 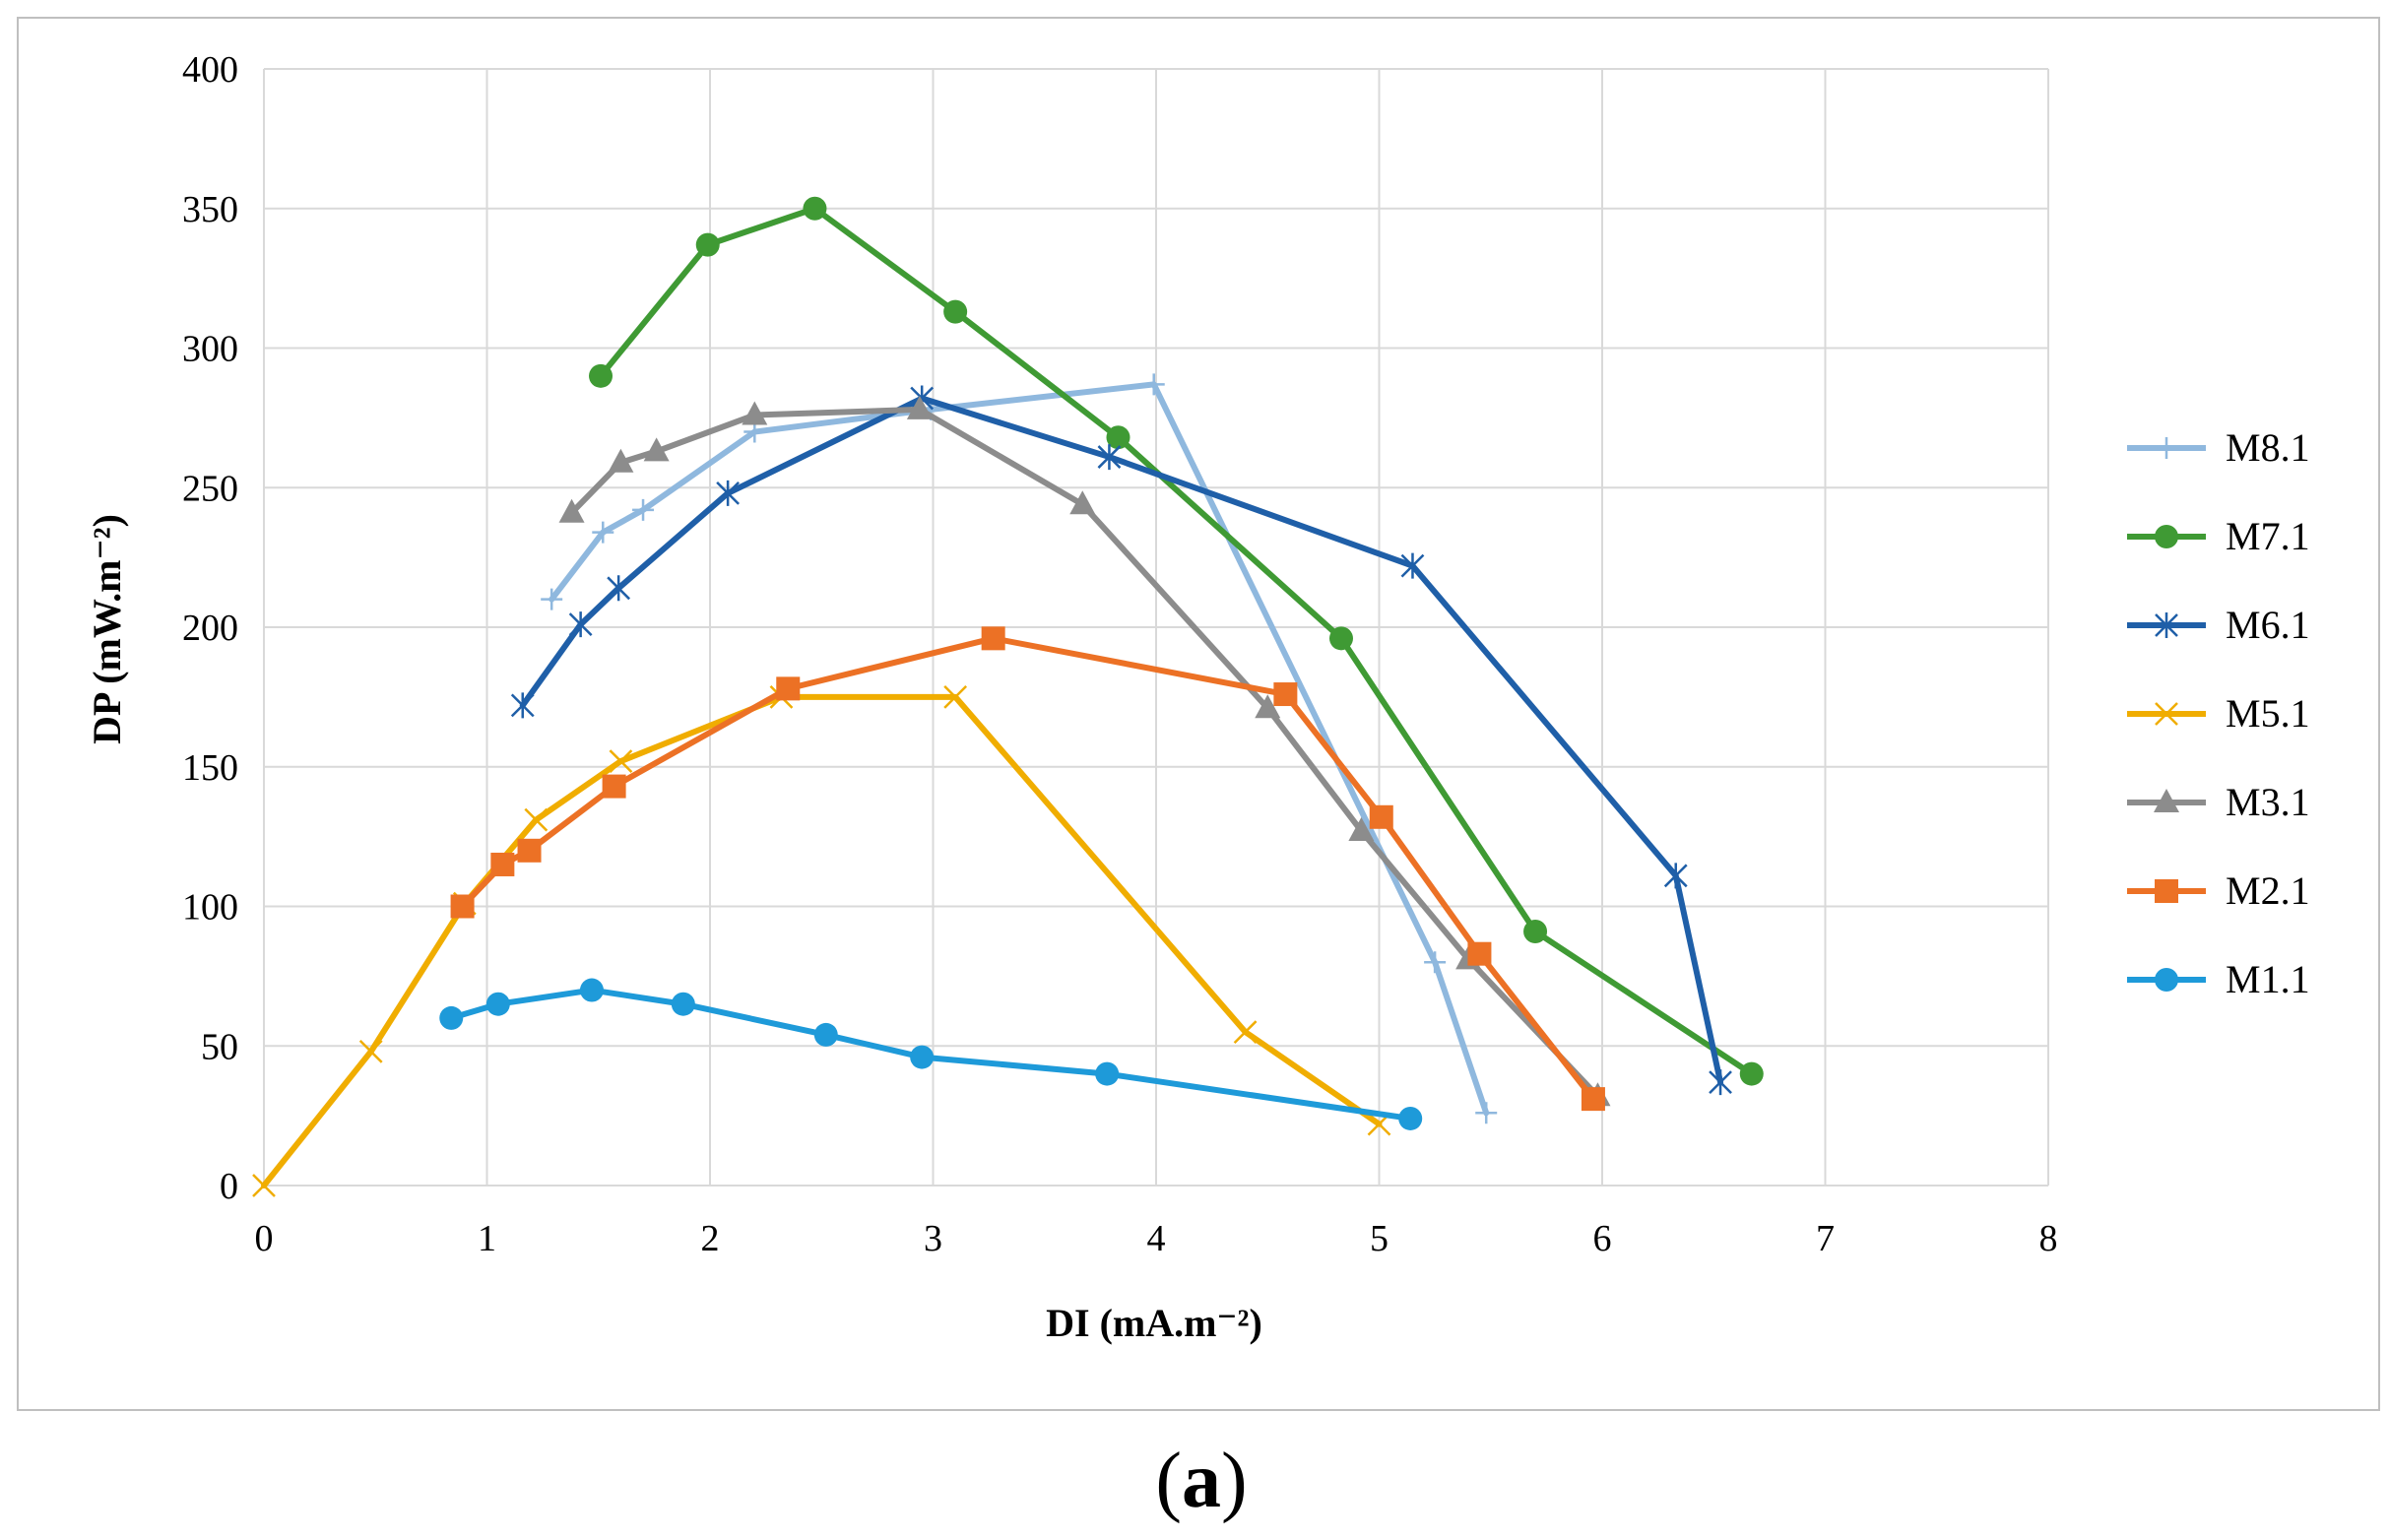 What do you see at coordinates (1154, 1323) in the screenshot?
I see `x-axis-title: DI (mA.m⁻²)` at bounding box center [1154, 1323].